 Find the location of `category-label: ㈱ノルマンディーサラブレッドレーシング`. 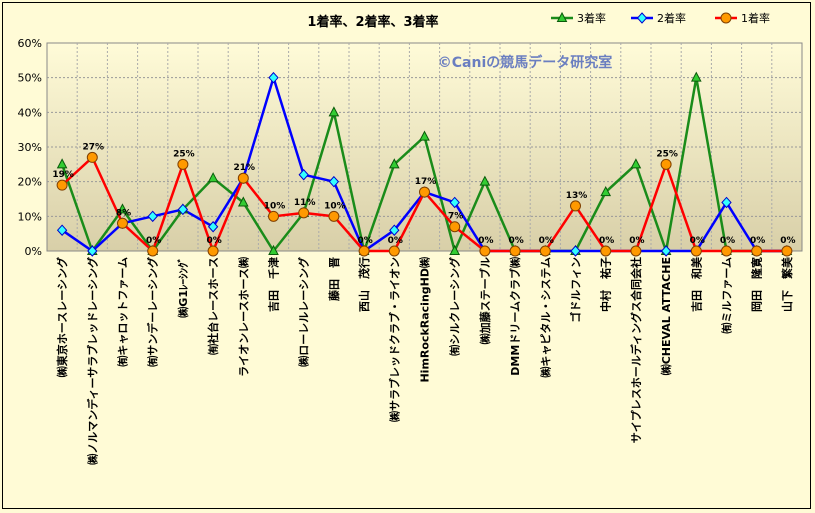

category-label: ㈱ノルマンディーサラブレッドレーシング is located at coordinates (92, 361).